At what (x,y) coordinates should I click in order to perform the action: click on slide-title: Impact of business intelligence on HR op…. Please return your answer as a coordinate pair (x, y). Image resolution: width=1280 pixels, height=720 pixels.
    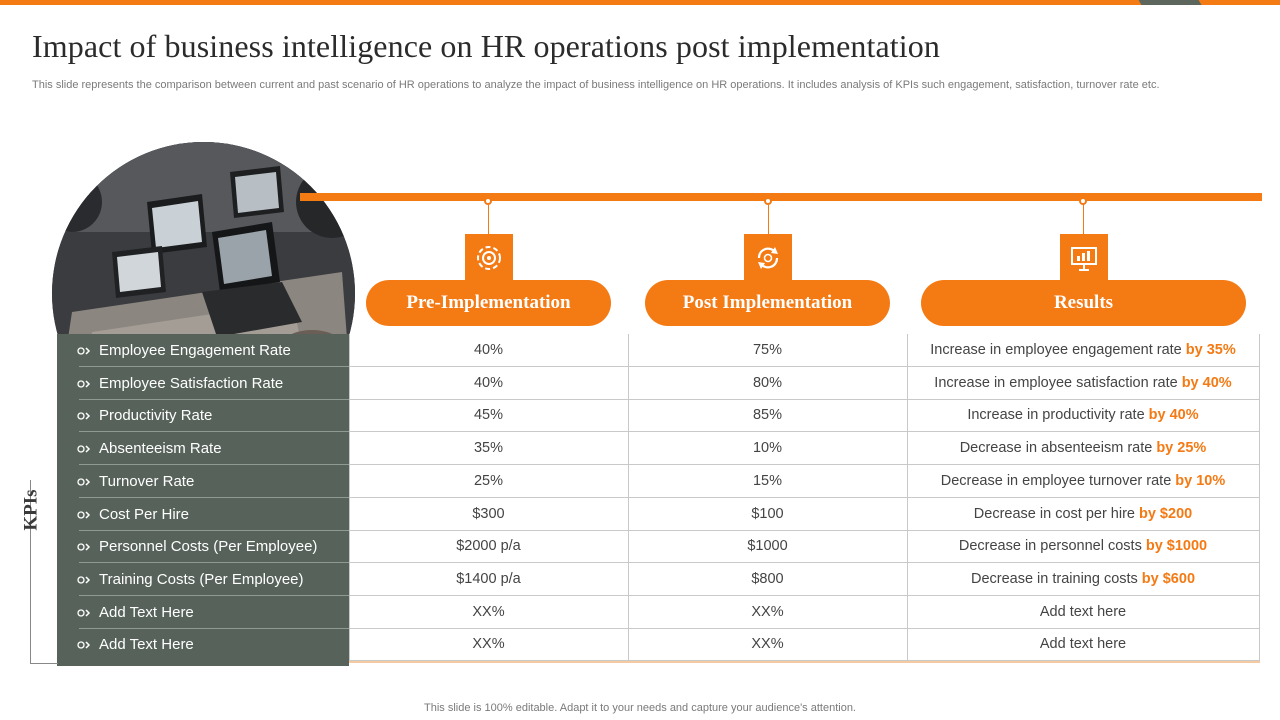
    Looking at the image, I should click on (486, 46).